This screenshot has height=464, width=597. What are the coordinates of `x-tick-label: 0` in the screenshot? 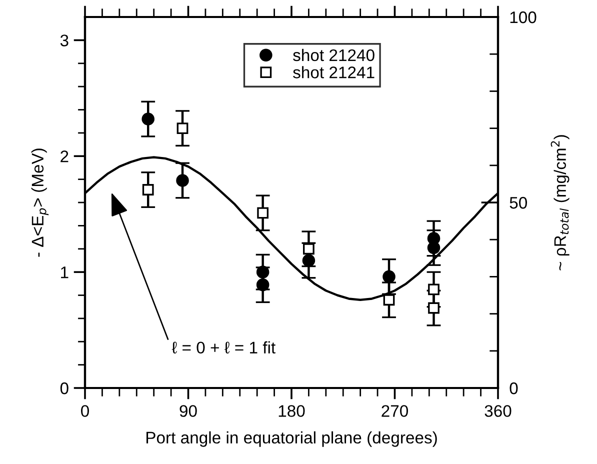 It's located at (85, 411).